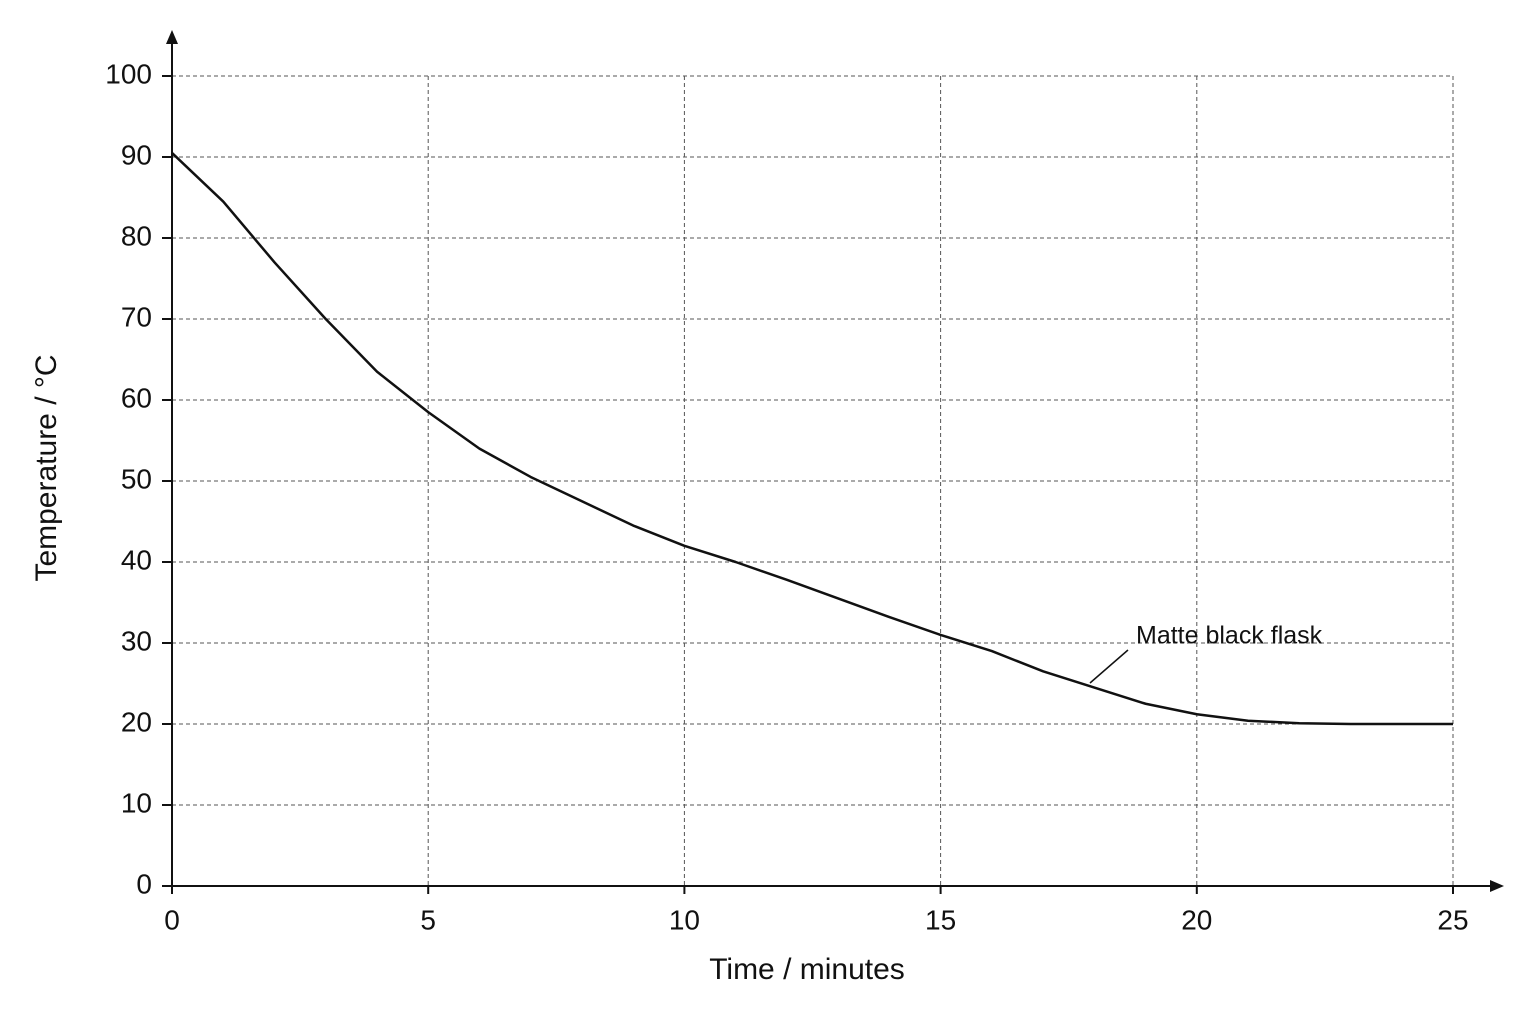 The image size is (1536, 1024). Describe the element at coordinates (136, 640) in the screenshot. I see `y-tick-label: 30` at that location.